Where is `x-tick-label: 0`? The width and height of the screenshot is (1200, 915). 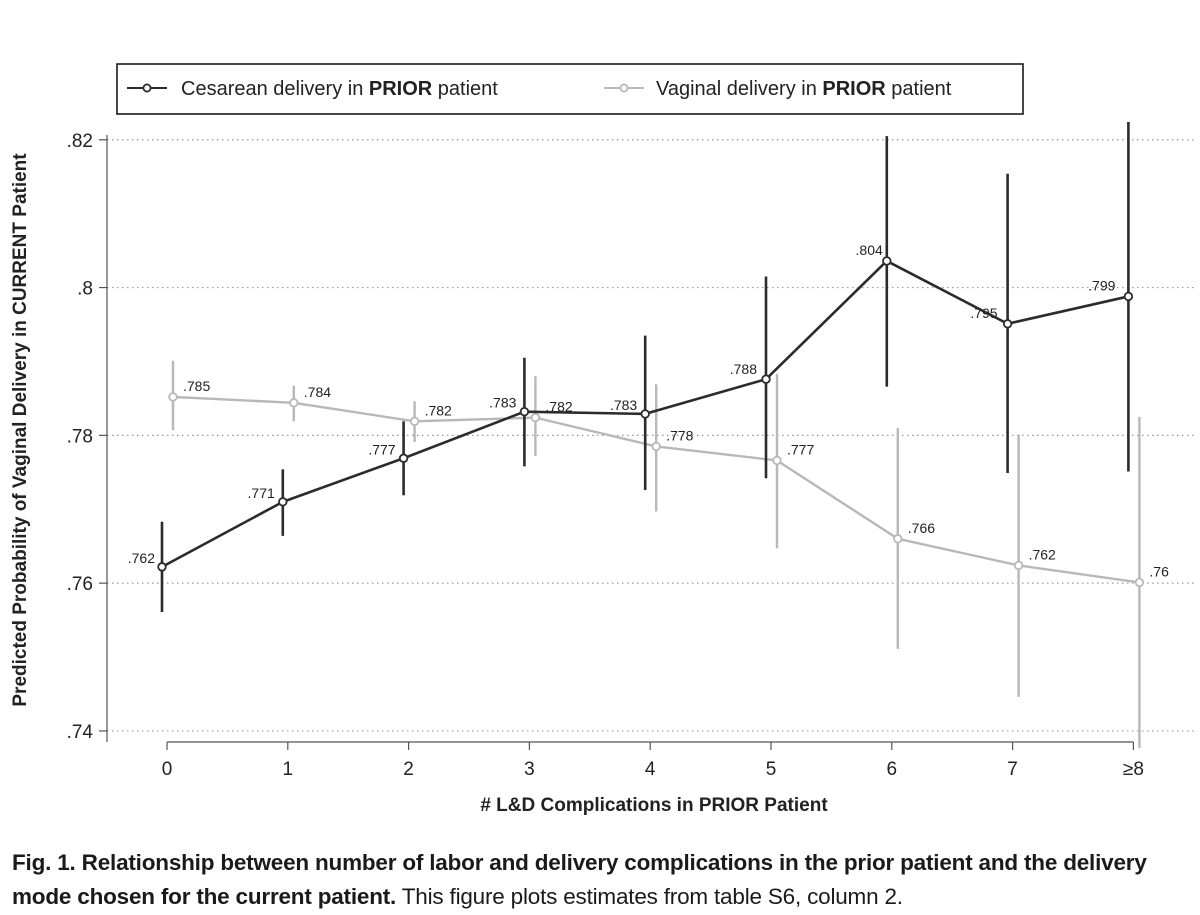
x-tick-label: 0 is located at coordinates (167, 769).